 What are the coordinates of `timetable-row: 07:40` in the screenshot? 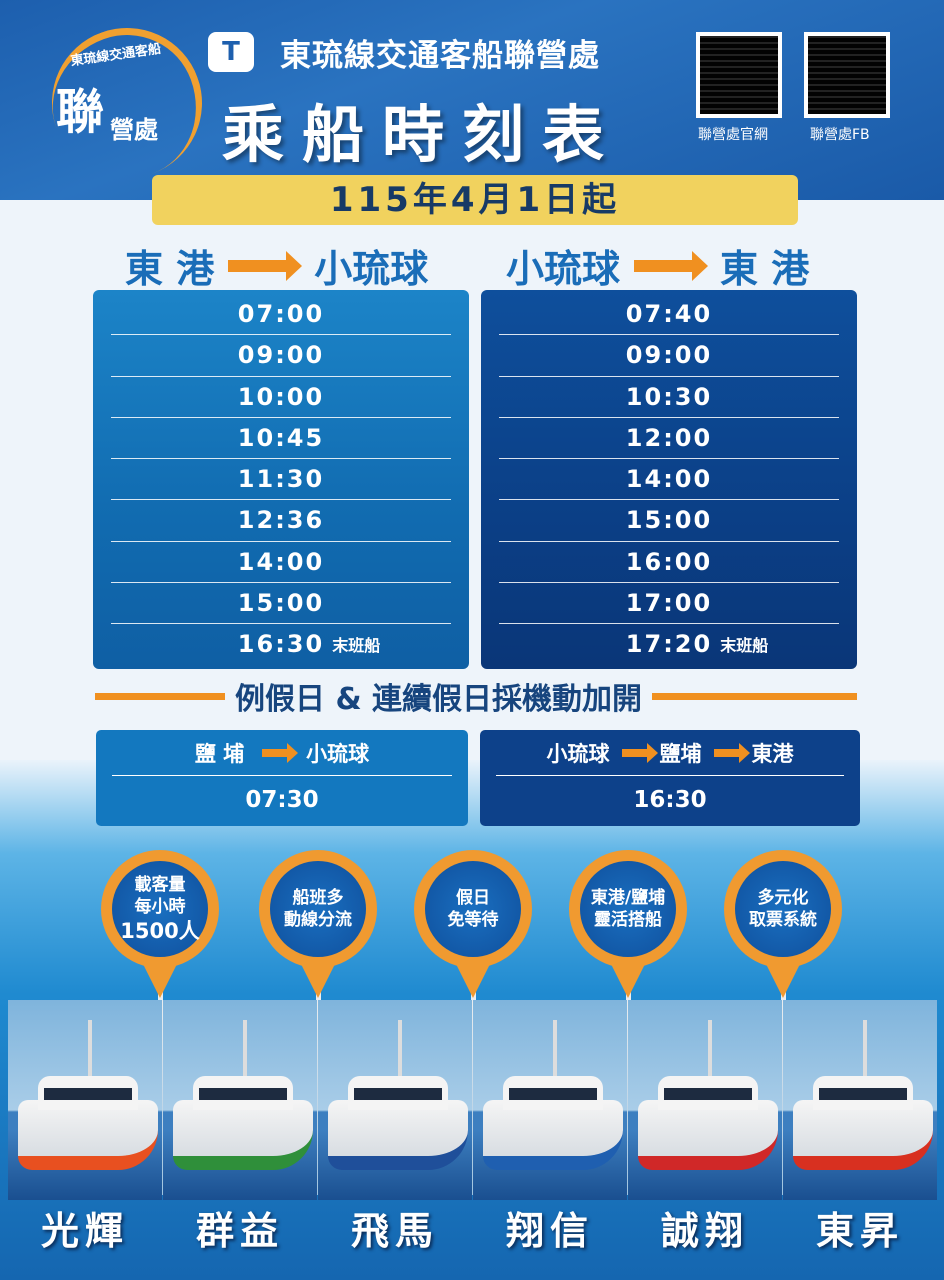 It's located at (669, 315).